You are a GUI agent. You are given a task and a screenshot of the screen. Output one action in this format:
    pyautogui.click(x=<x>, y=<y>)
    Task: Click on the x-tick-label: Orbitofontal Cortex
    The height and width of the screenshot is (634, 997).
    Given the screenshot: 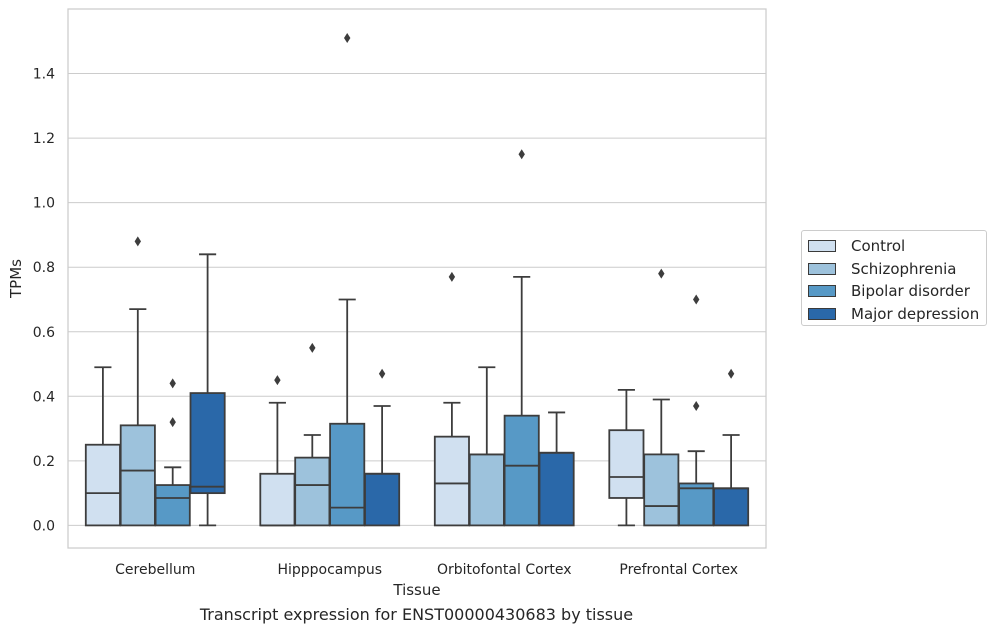 What is the action you would take?
    pyautogui.click(x=504, y=570)
    